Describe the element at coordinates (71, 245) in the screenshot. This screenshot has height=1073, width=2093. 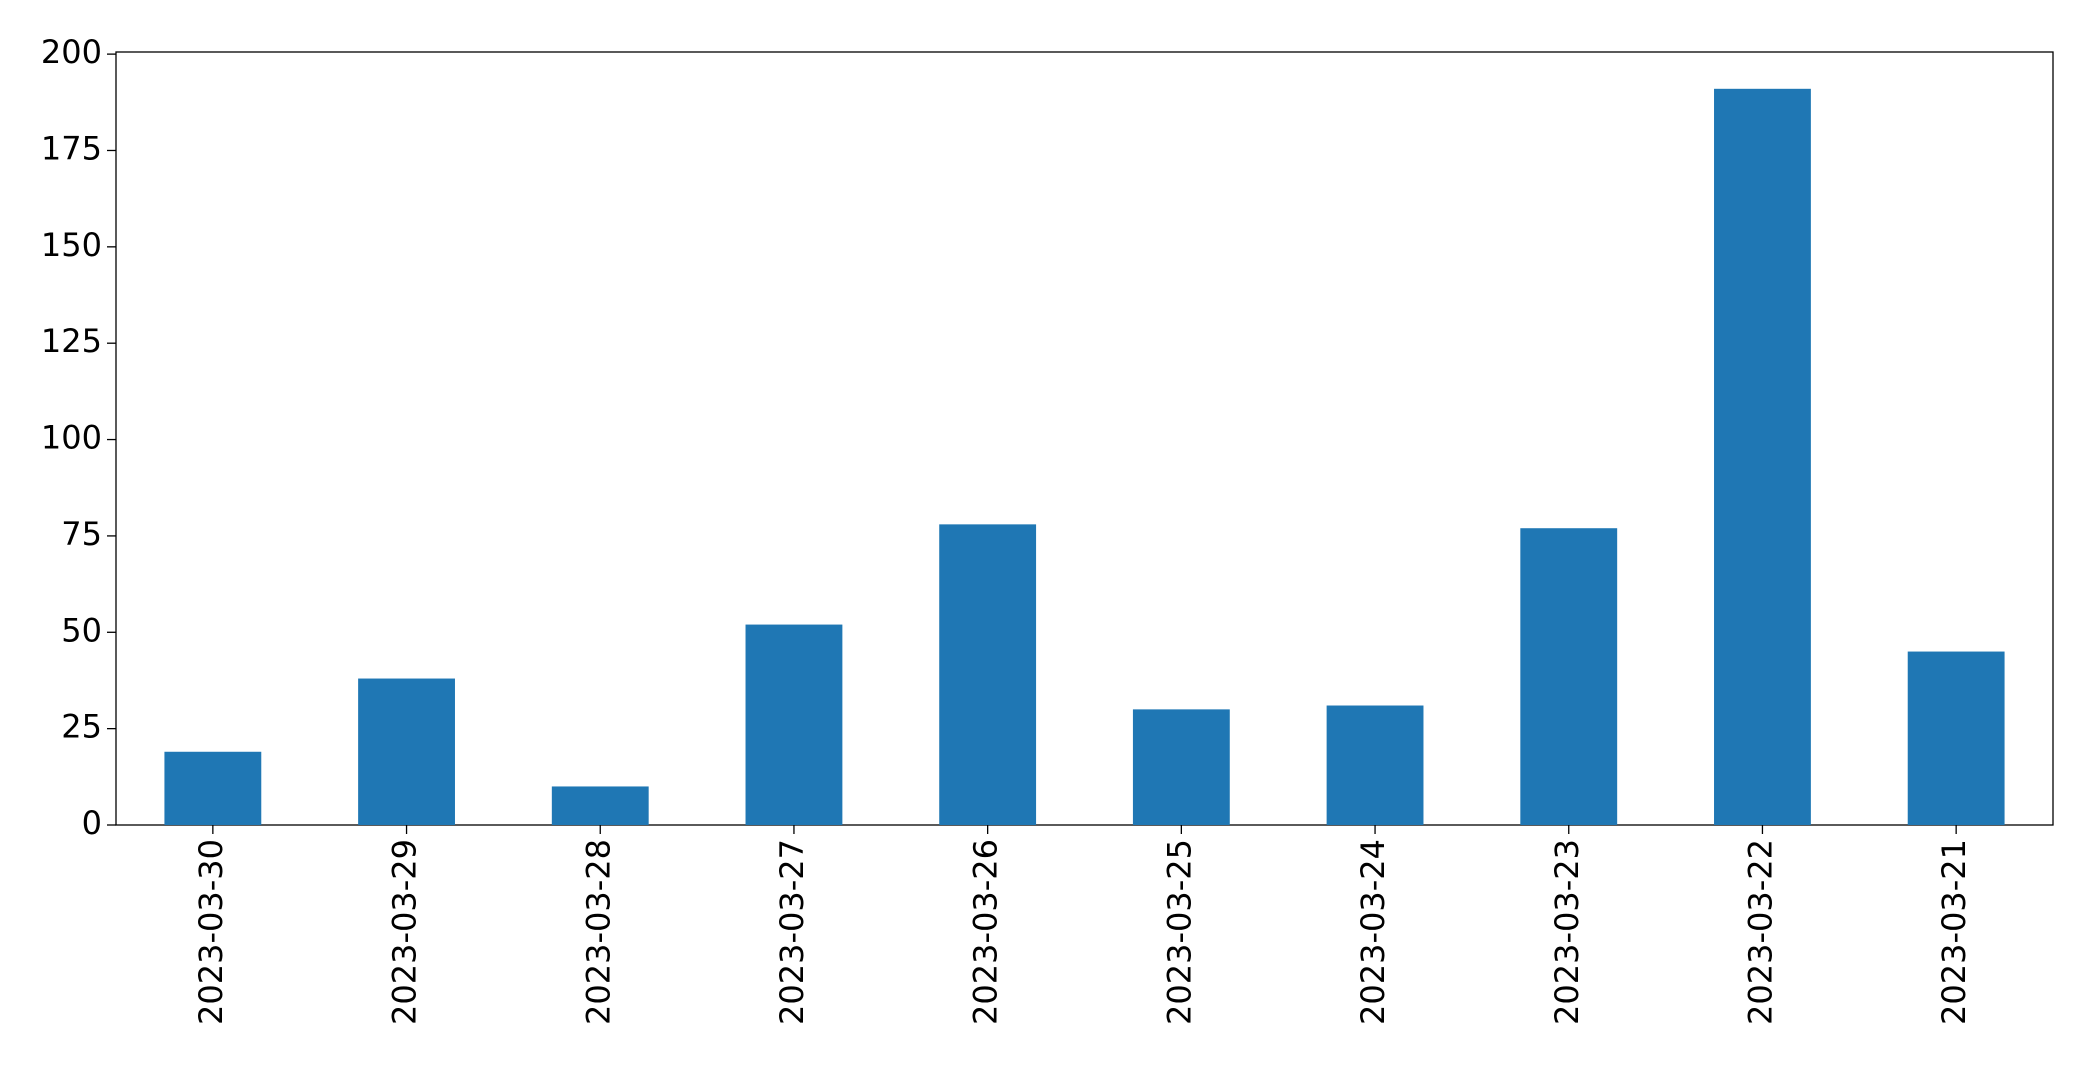
I see `y-tick-label: 150` at that location.